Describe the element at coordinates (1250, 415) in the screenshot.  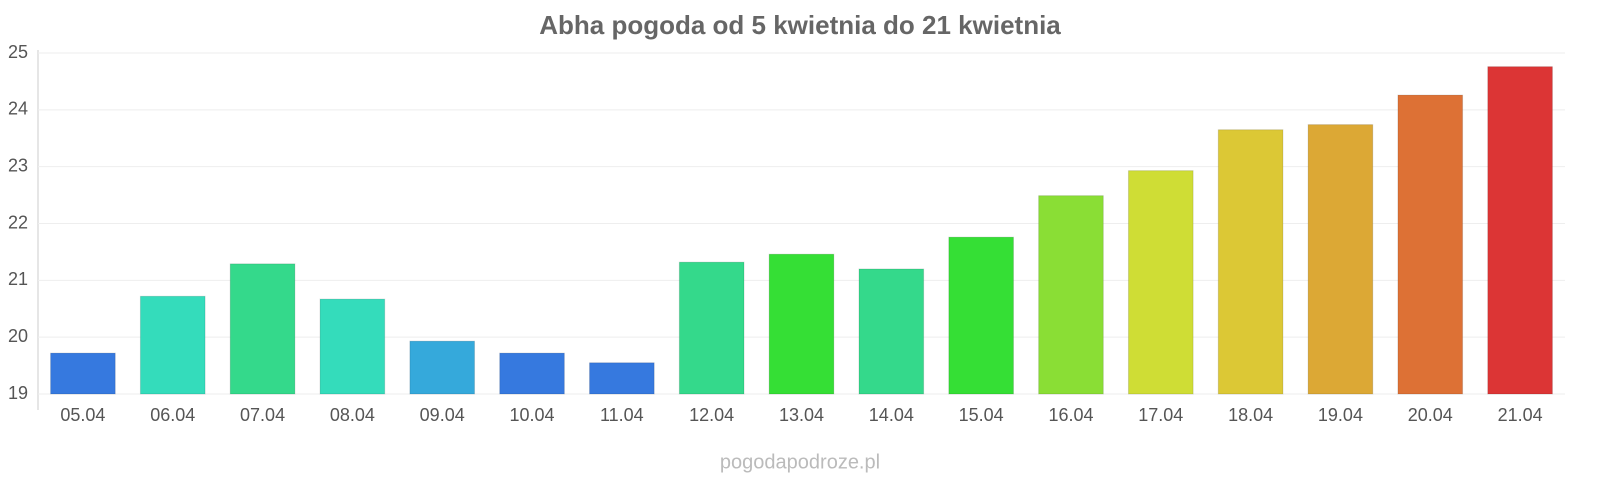
I see `x-tick-label: 18.04` at that location.